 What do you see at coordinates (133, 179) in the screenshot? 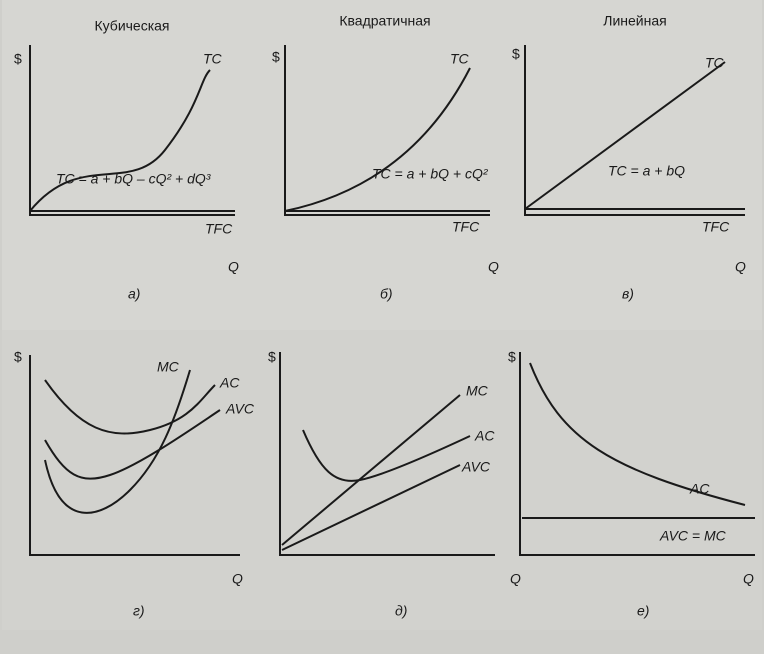
I see `formula: TC = a + bQ – cQ² + dQ³` at bounding box center [133, 179].